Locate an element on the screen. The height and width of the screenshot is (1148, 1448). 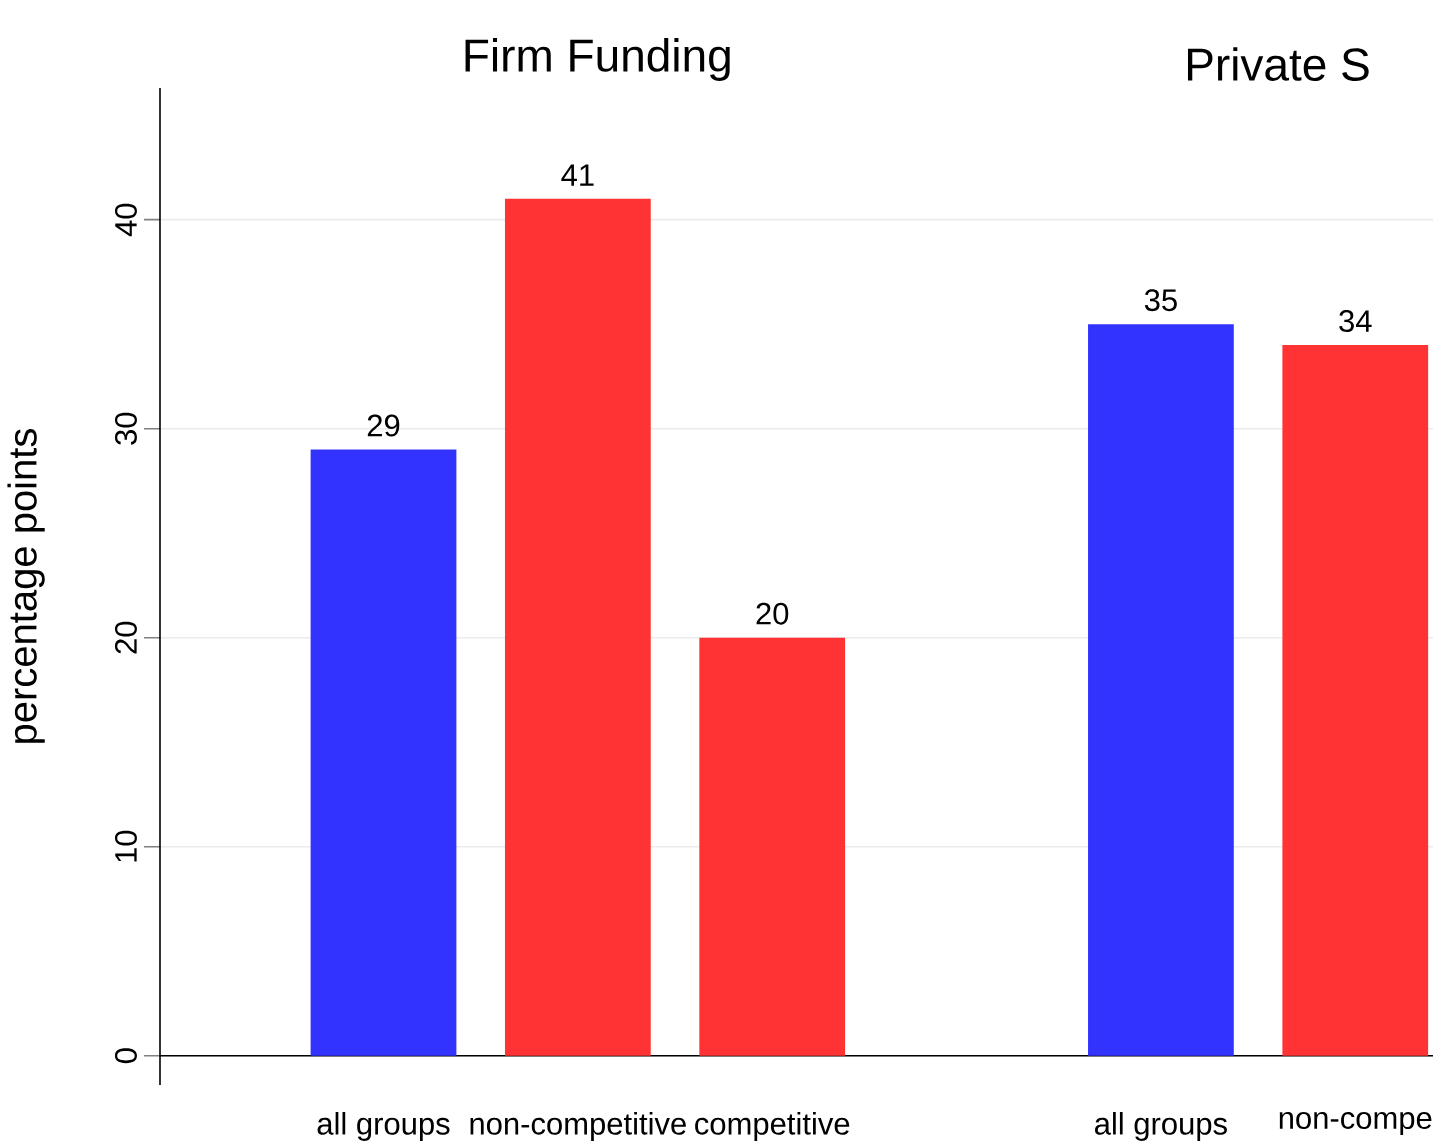
y-tick-label: 40 is located at coordinates (125, 220).